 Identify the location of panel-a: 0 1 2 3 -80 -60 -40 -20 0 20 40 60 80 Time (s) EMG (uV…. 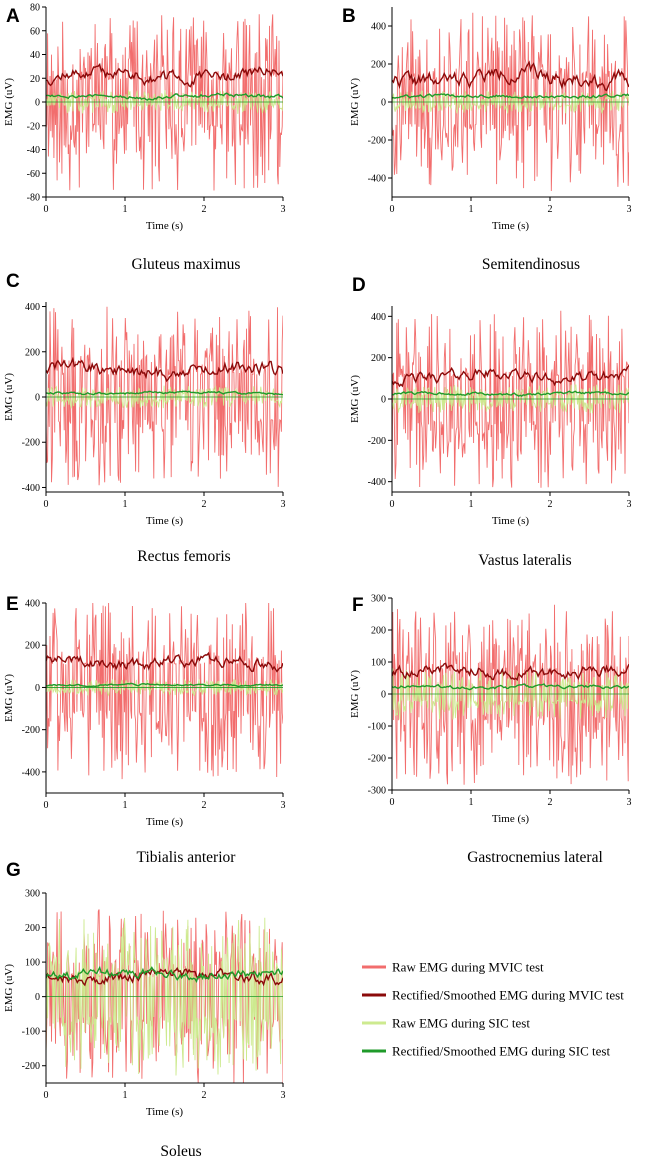
(144, 138).